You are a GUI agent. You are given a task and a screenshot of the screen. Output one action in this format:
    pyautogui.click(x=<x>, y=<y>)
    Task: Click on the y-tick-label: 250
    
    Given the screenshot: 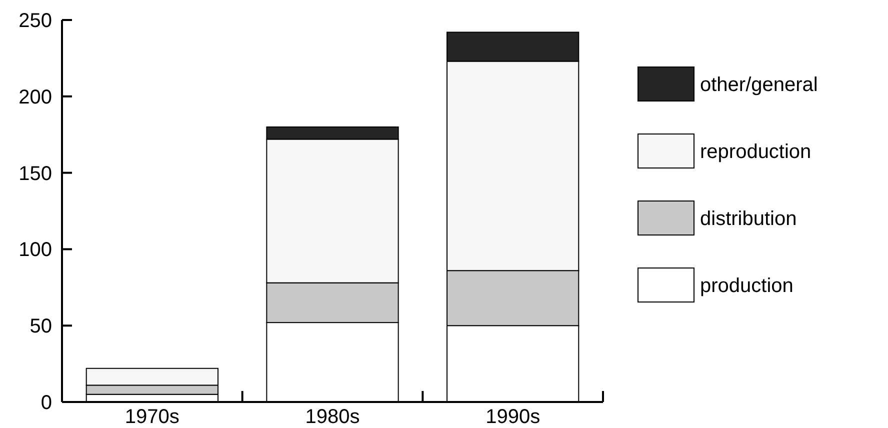 What is the action you would take?
    pyautogui.click(x=35, y=21)
    